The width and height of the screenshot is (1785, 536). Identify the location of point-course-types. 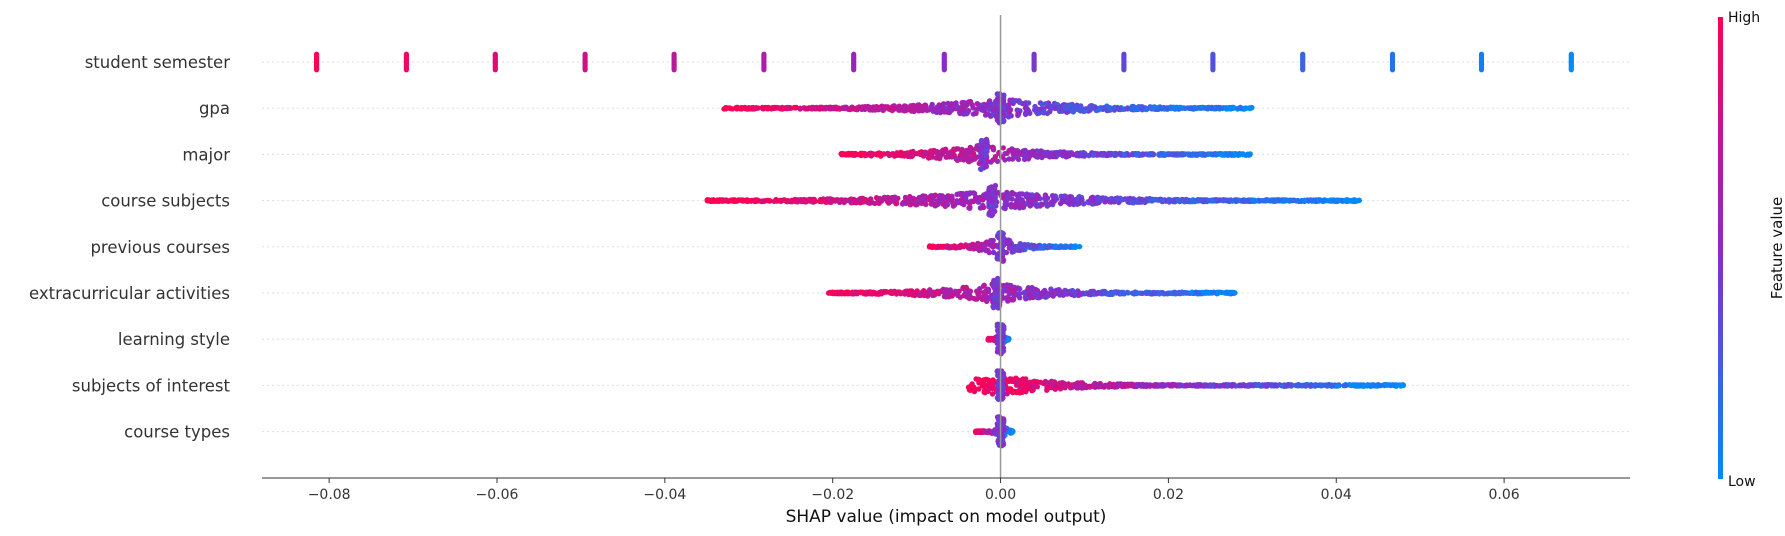
(978, 432).